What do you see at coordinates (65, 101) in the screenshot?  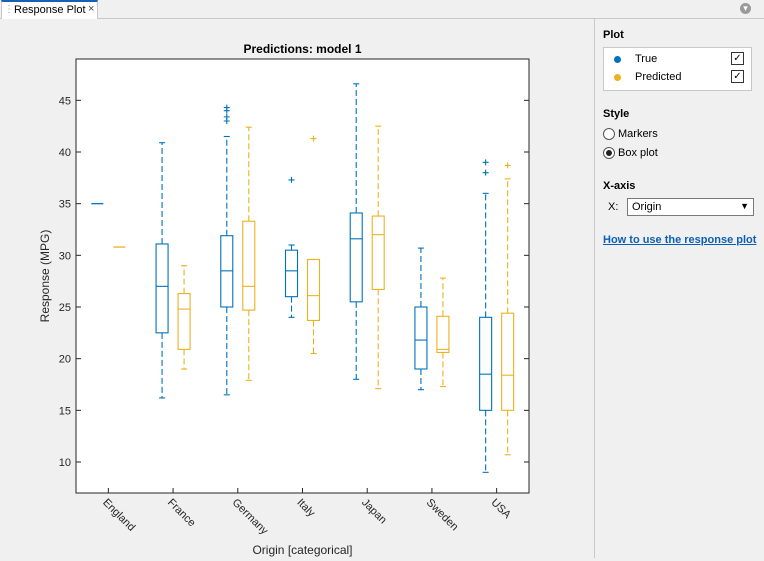 I see `y-tick-label: 45` at bounding box center [65, 101].